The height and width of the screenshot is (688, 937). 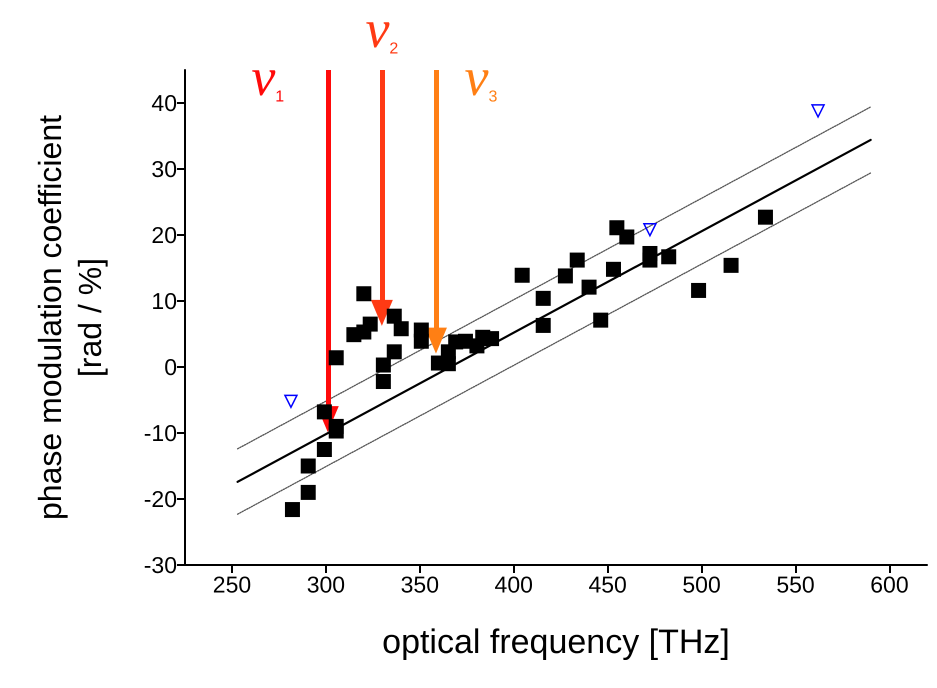 What do you see at coordinates (160, 433) in the screenshot?
I see `y-tick-label: -10` at bounding box center [160, 433].